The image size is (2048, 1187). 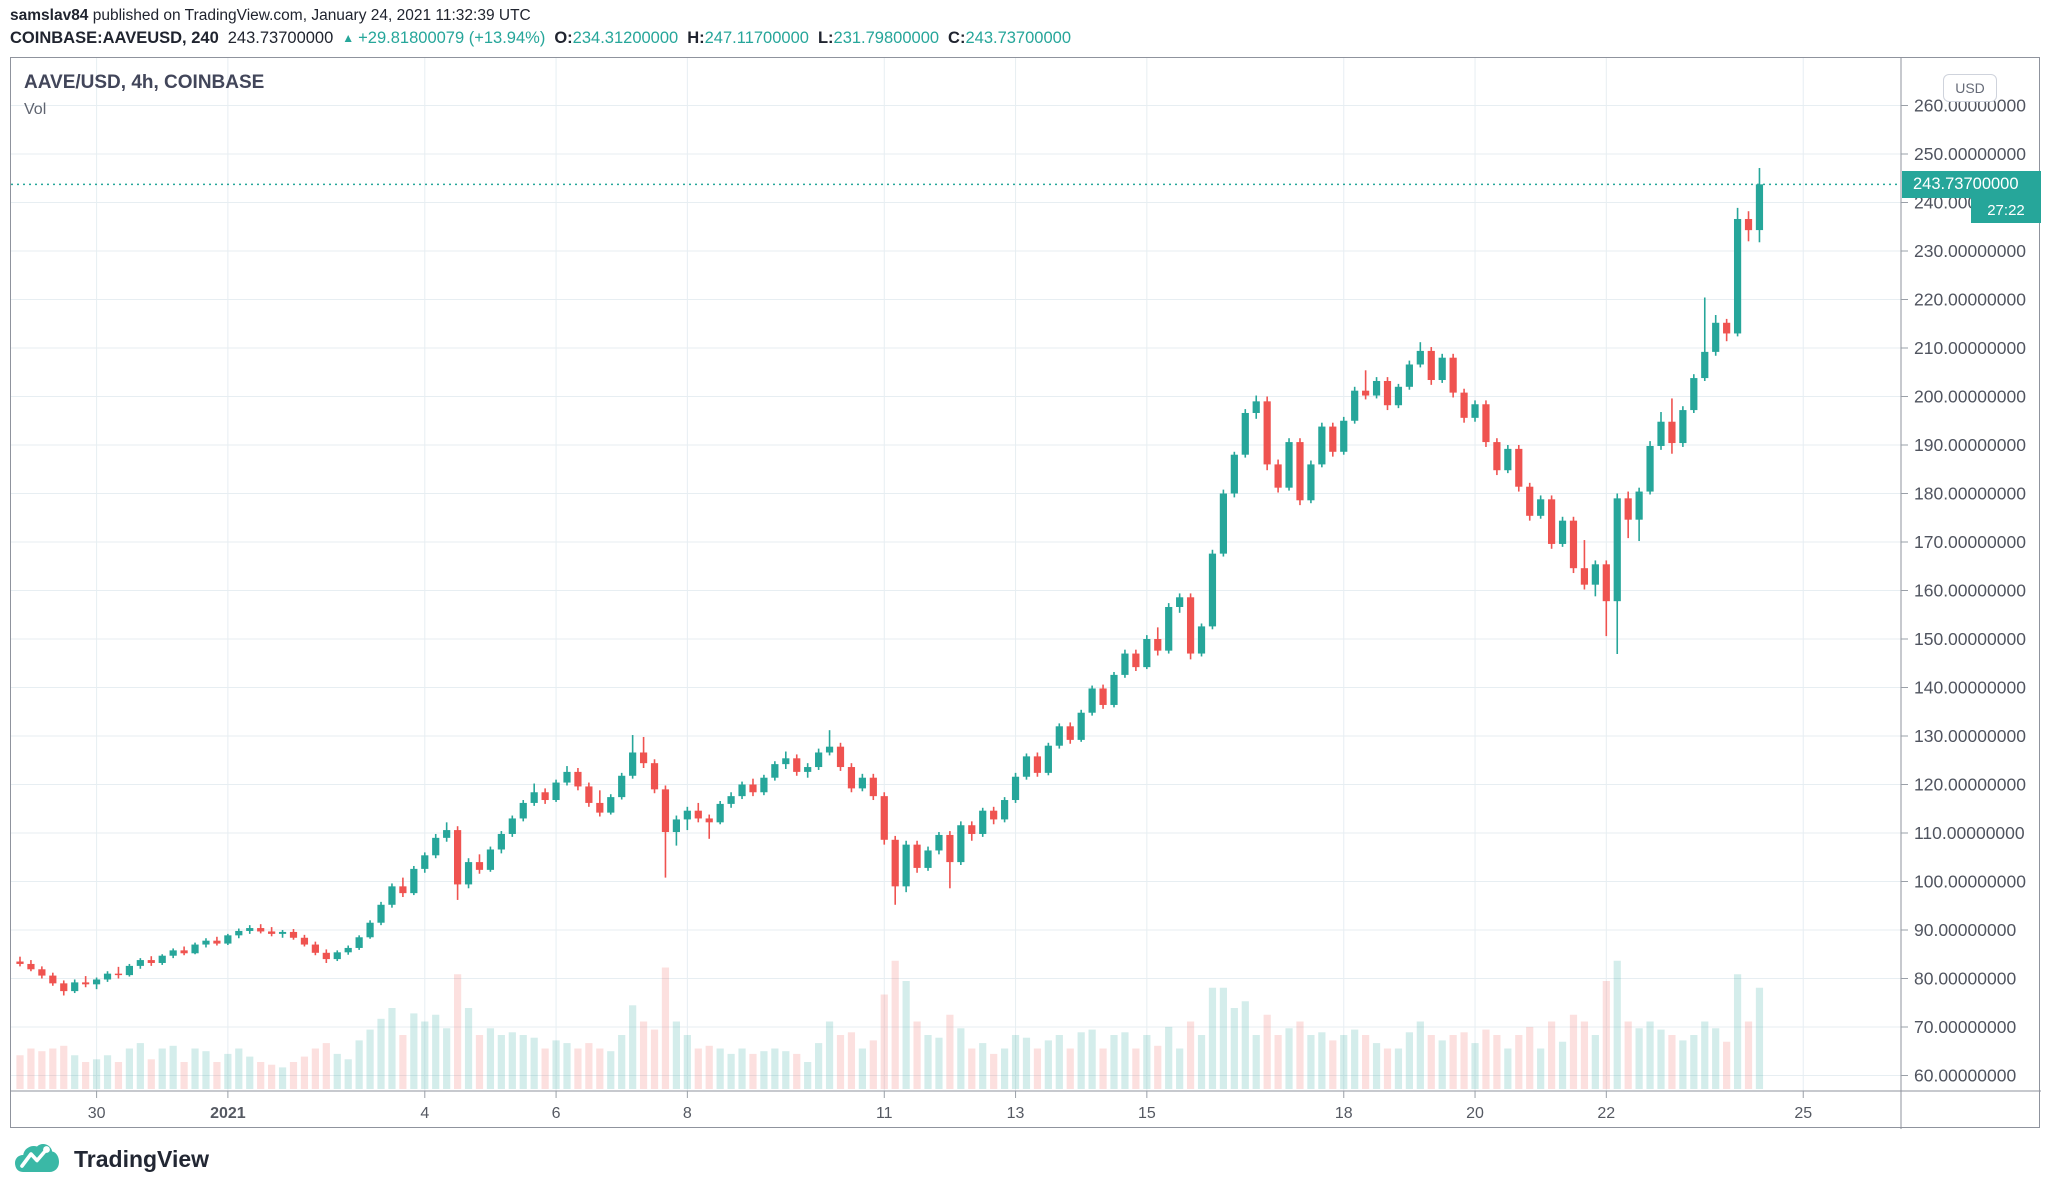 What do you see at coordinates (1970, 688) in the screenshot?
I see `price-tick-label: 140.00000000` at bounding box center [1970, 688].